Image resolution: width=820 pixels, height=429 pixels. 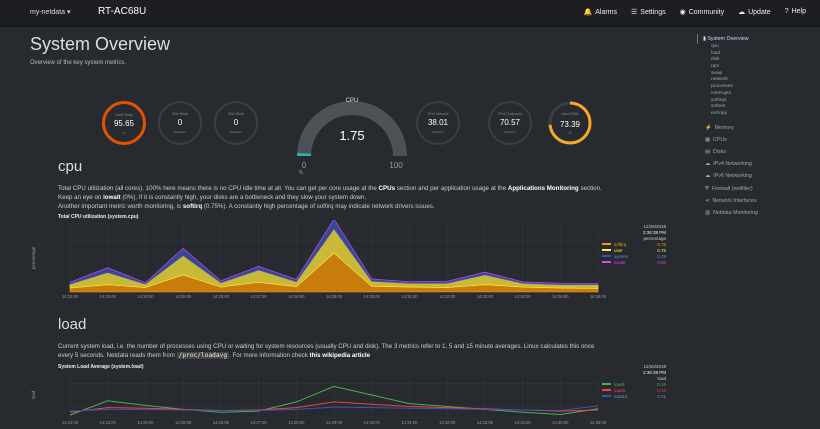 I want to click on legend-name: load1, so click(x=620, y=384).